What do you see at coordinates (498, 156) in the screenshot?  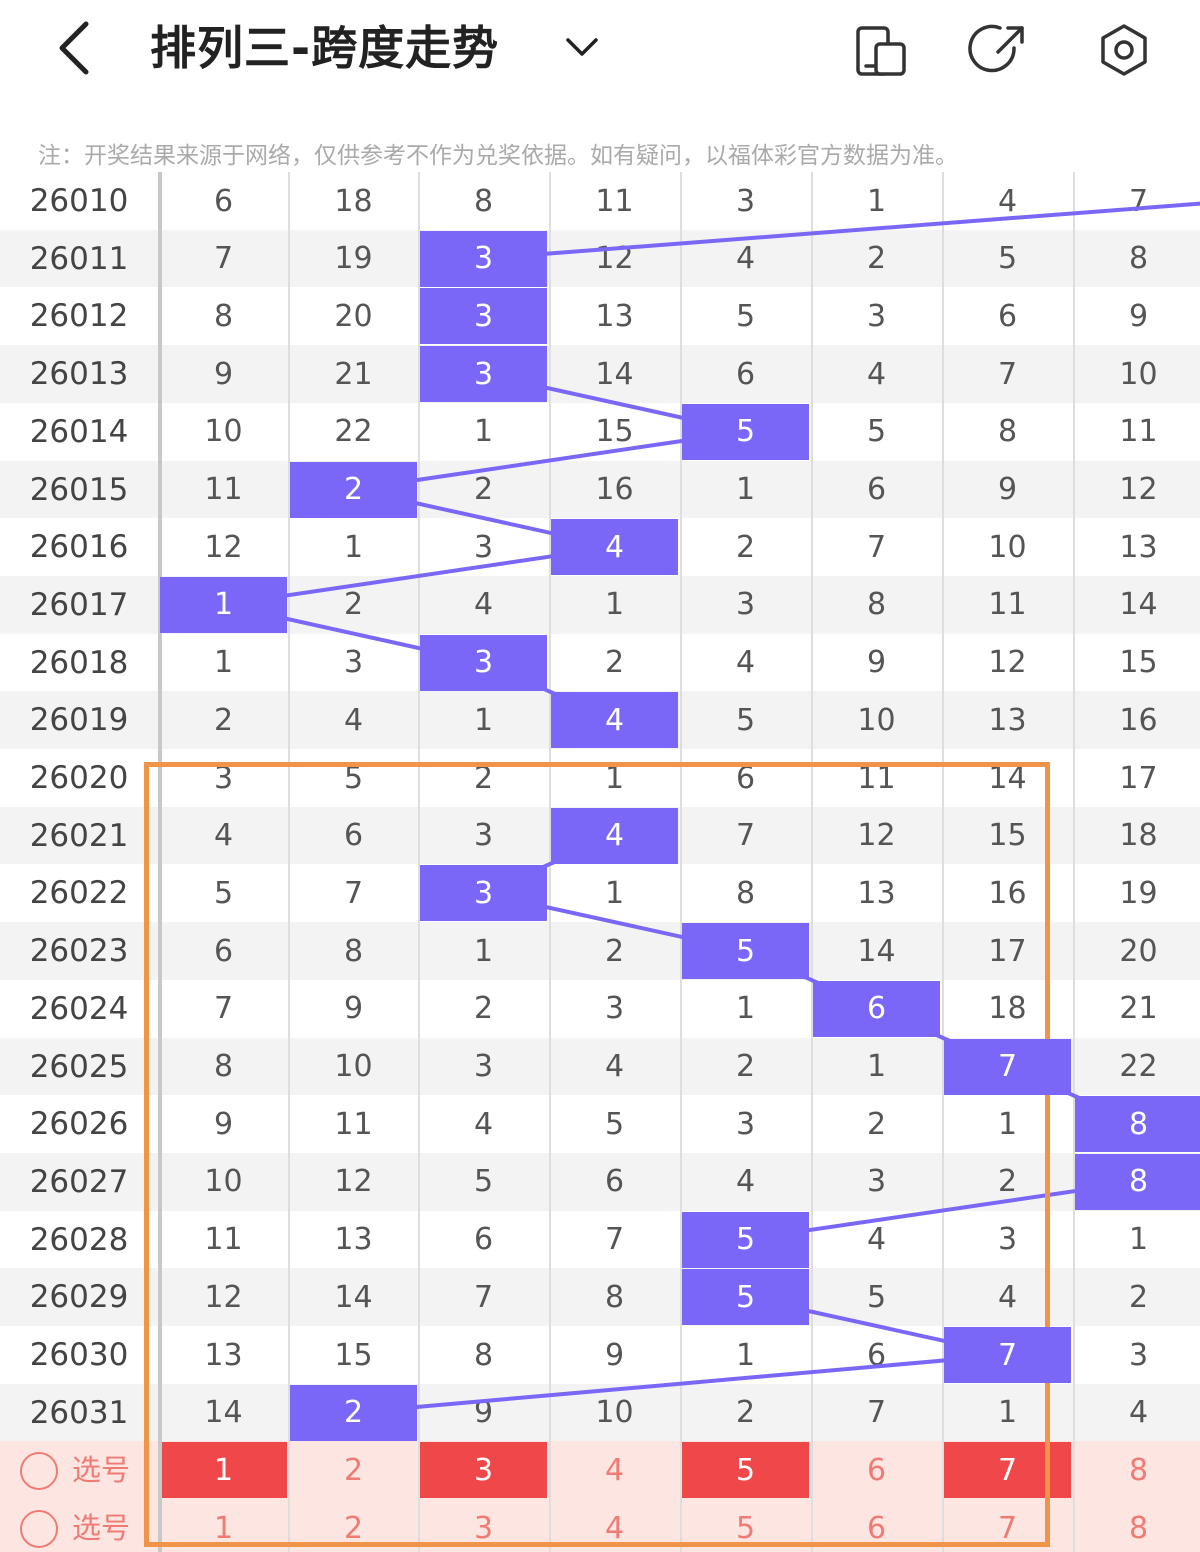 I see `disclaimer-note: 注：开奖结果来源于网络，仅供参考不作为兑奖依据。如有疑问，以福体彩官方数据为准。` at bounding box center [498, 156].